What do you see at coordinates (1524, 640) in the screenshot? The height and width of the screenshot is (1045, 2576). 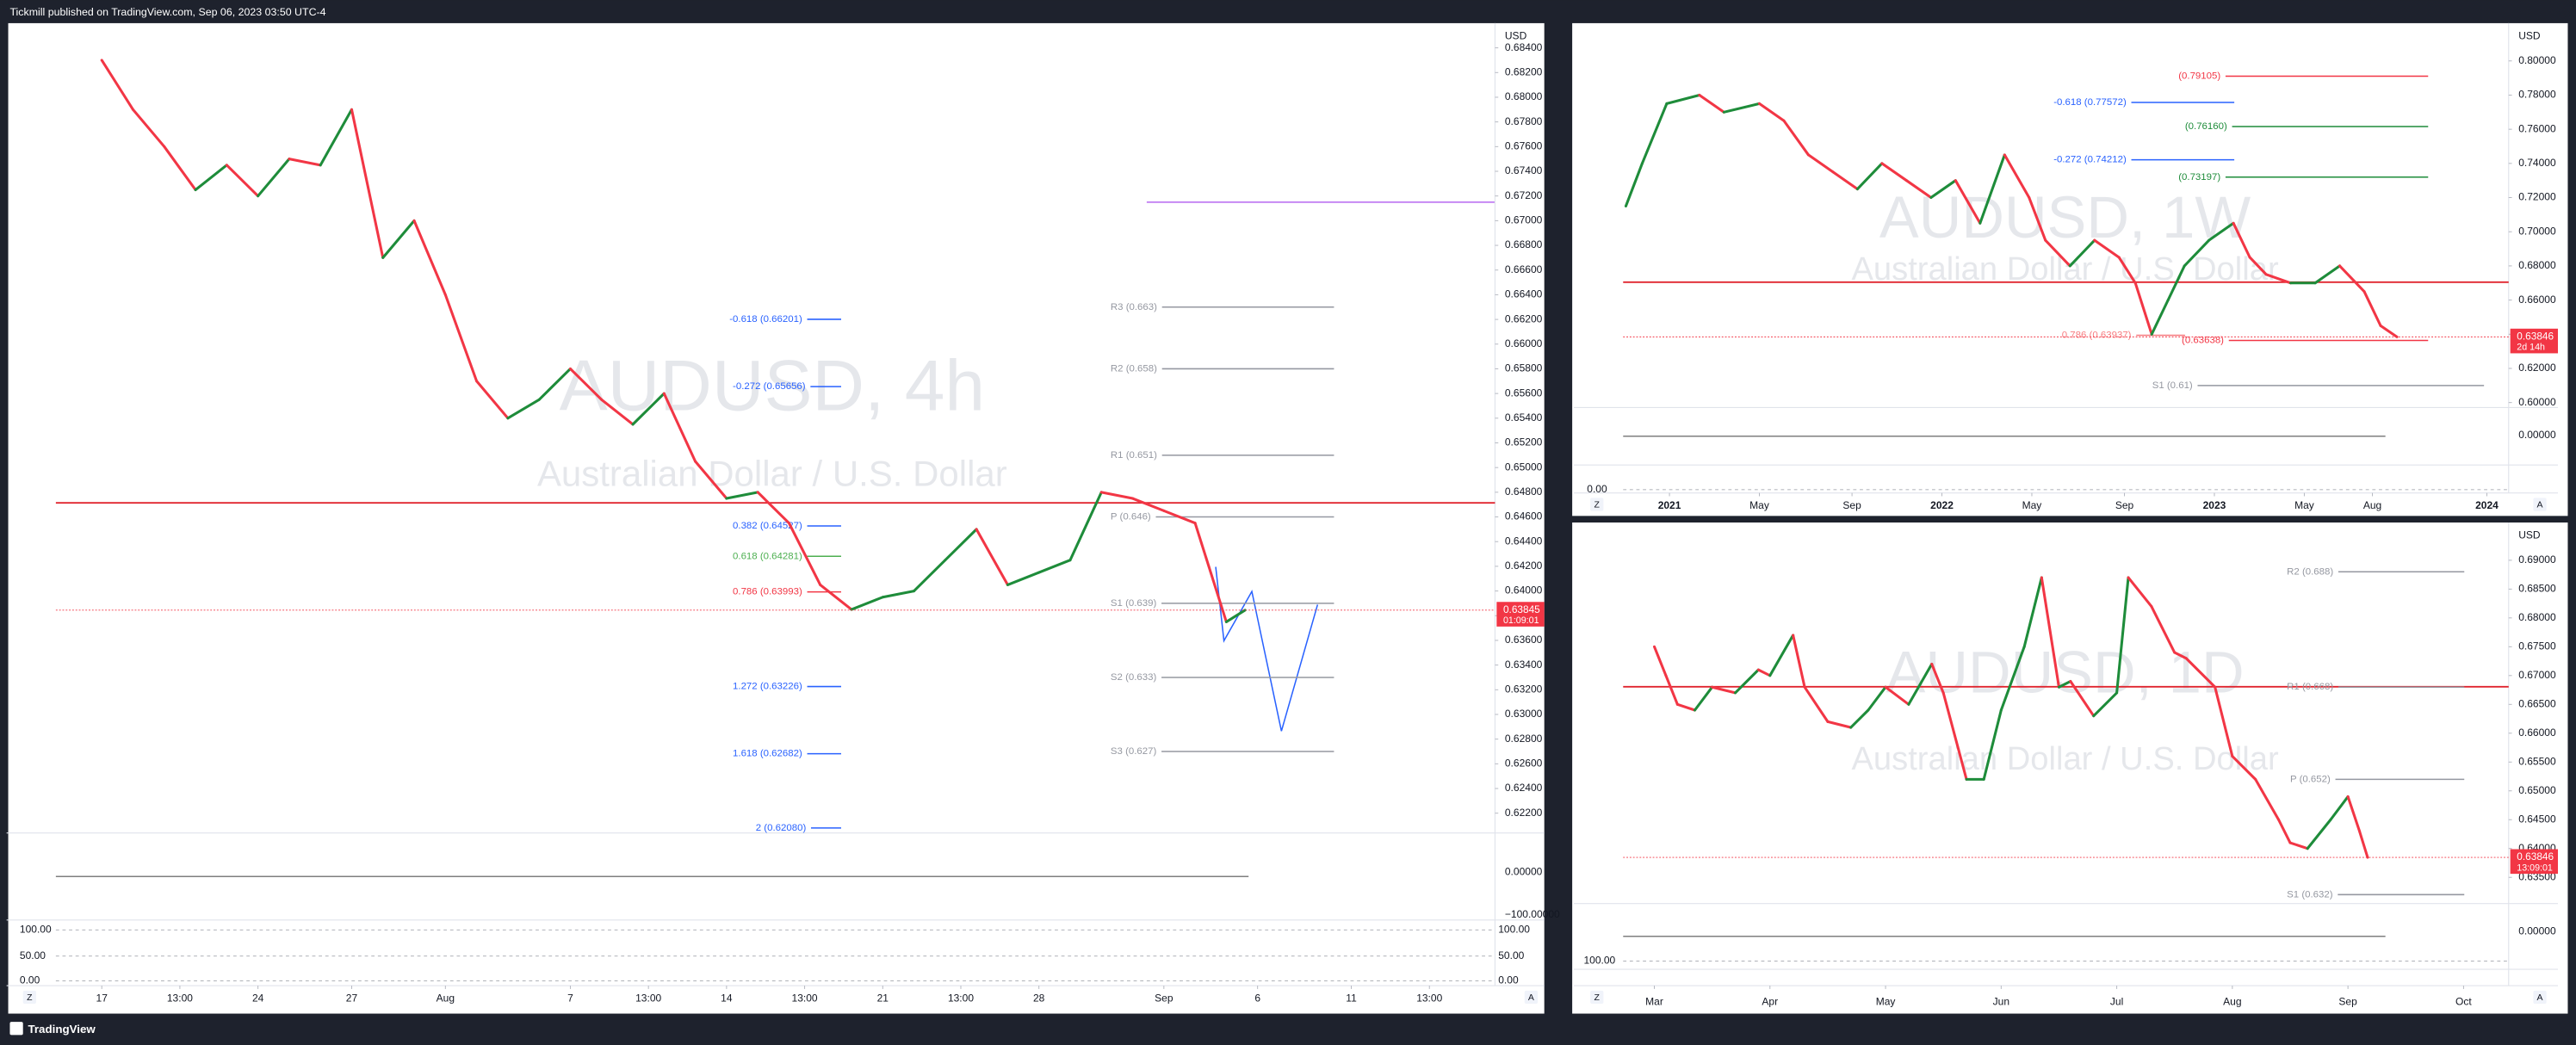 I see `y-tick-label: 0.63600` at bounding box center [1524, 640].